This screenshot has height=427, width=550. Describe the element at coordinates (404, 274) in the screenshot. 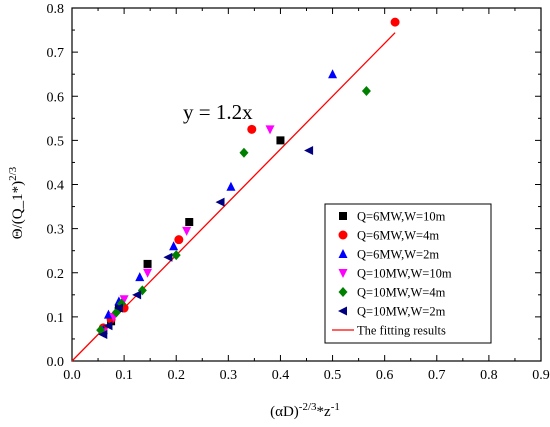

I see `legend-label: Q=10MW,W=10m` at that location.